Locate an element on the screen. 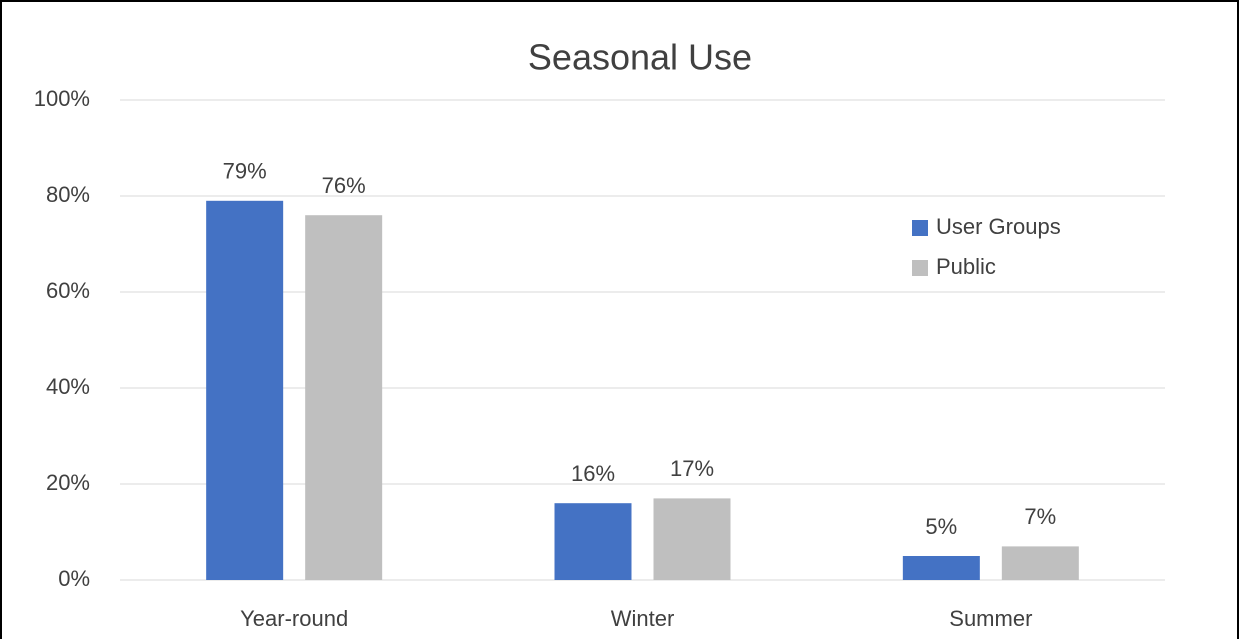 This screenshot has width=1239, height=639. data-label: 7% is located at coordinates (1040, 516).